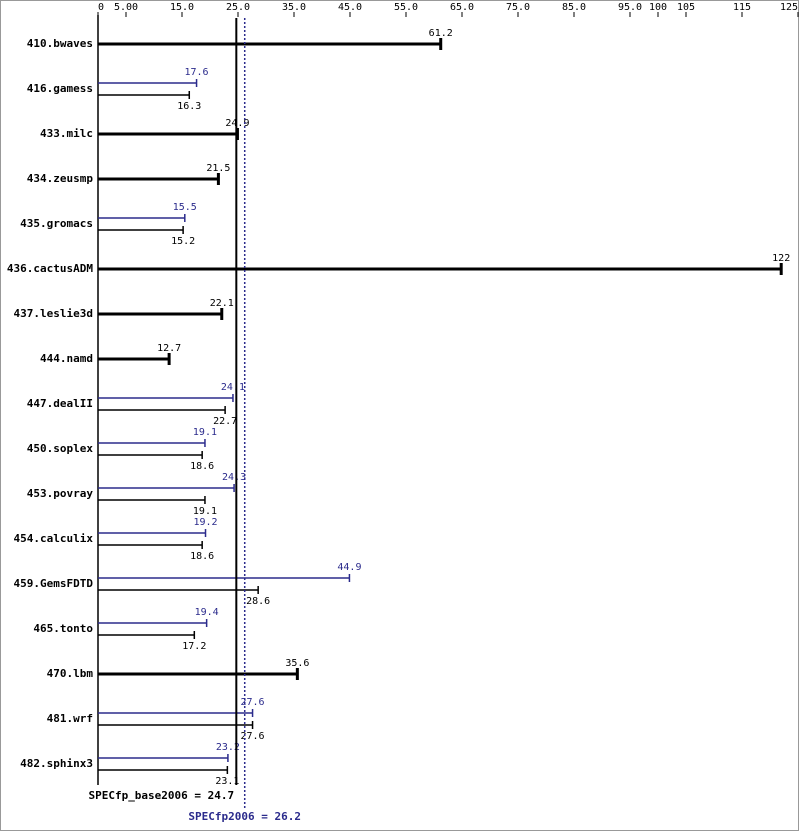 The image size is (799, 831). What do you see at coordinates (222, 303) in the screenshot?
I see `value-label: 22.1` at bounding box center [222, 303].